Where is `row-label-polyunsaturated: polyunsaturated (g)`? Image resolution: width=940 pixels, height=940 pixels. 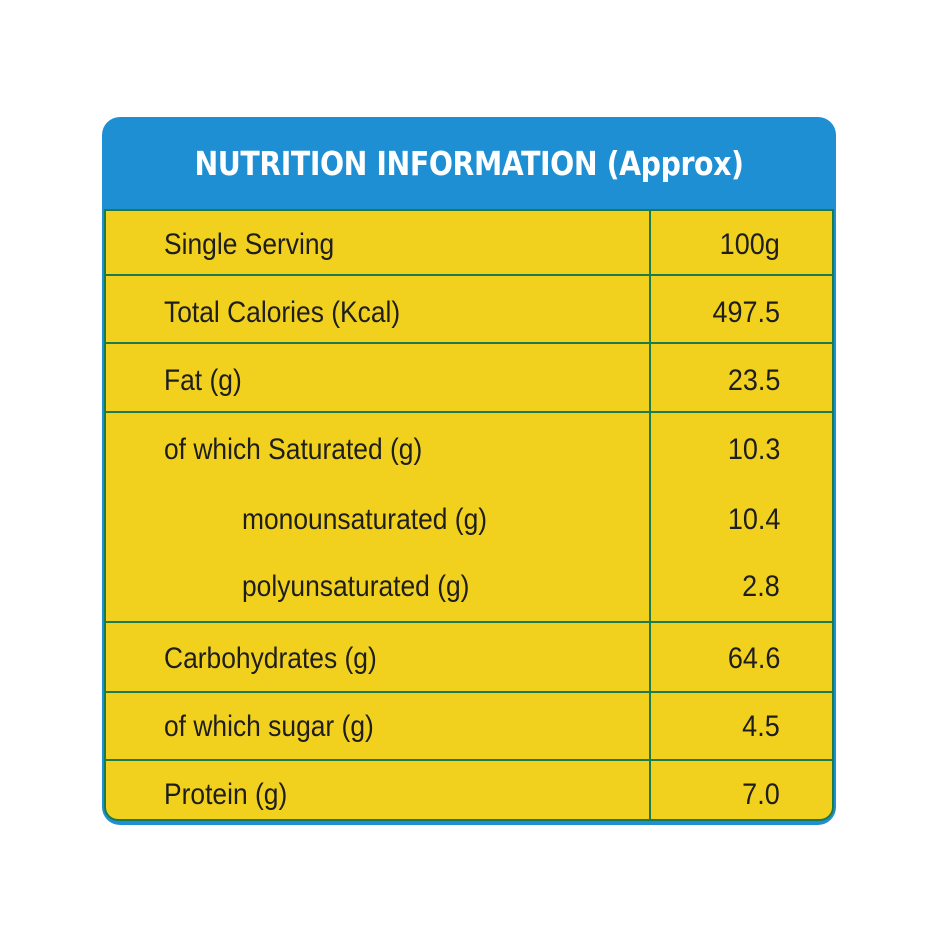
row-label-polyunsaturated: polyunsaturated (g) is located at coordinates (356, 586).